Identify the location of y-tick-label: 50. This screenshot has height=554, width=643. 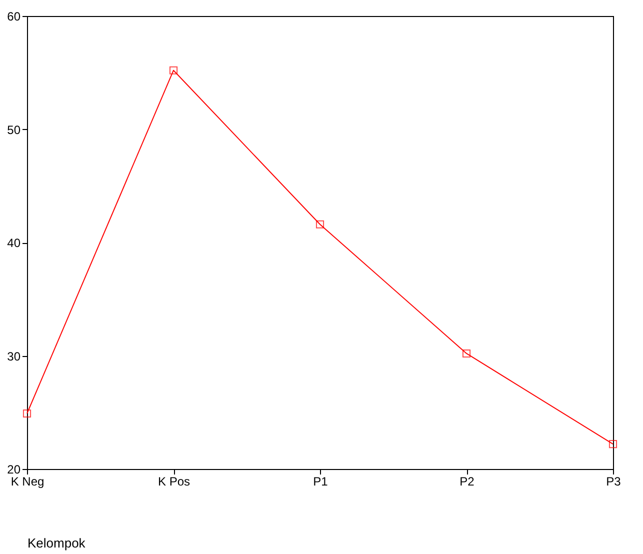
(14, 129).